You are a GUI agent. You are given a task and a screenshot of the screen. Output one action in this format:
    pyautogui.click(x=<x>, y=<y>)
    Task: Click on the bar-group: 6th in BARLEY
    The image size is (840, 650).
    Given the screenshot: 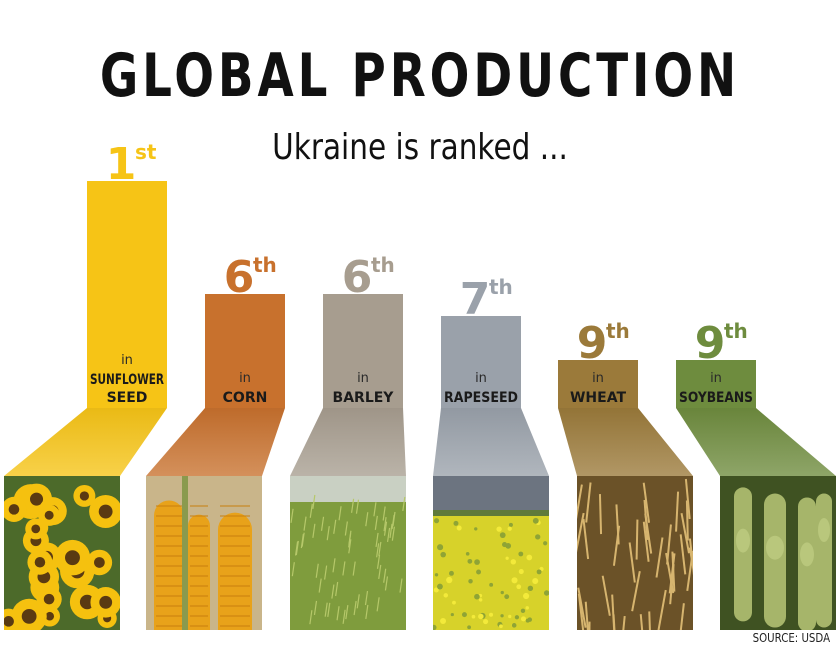 What is the action you would take?
    pyautogui.click(x=348, y=441)
    